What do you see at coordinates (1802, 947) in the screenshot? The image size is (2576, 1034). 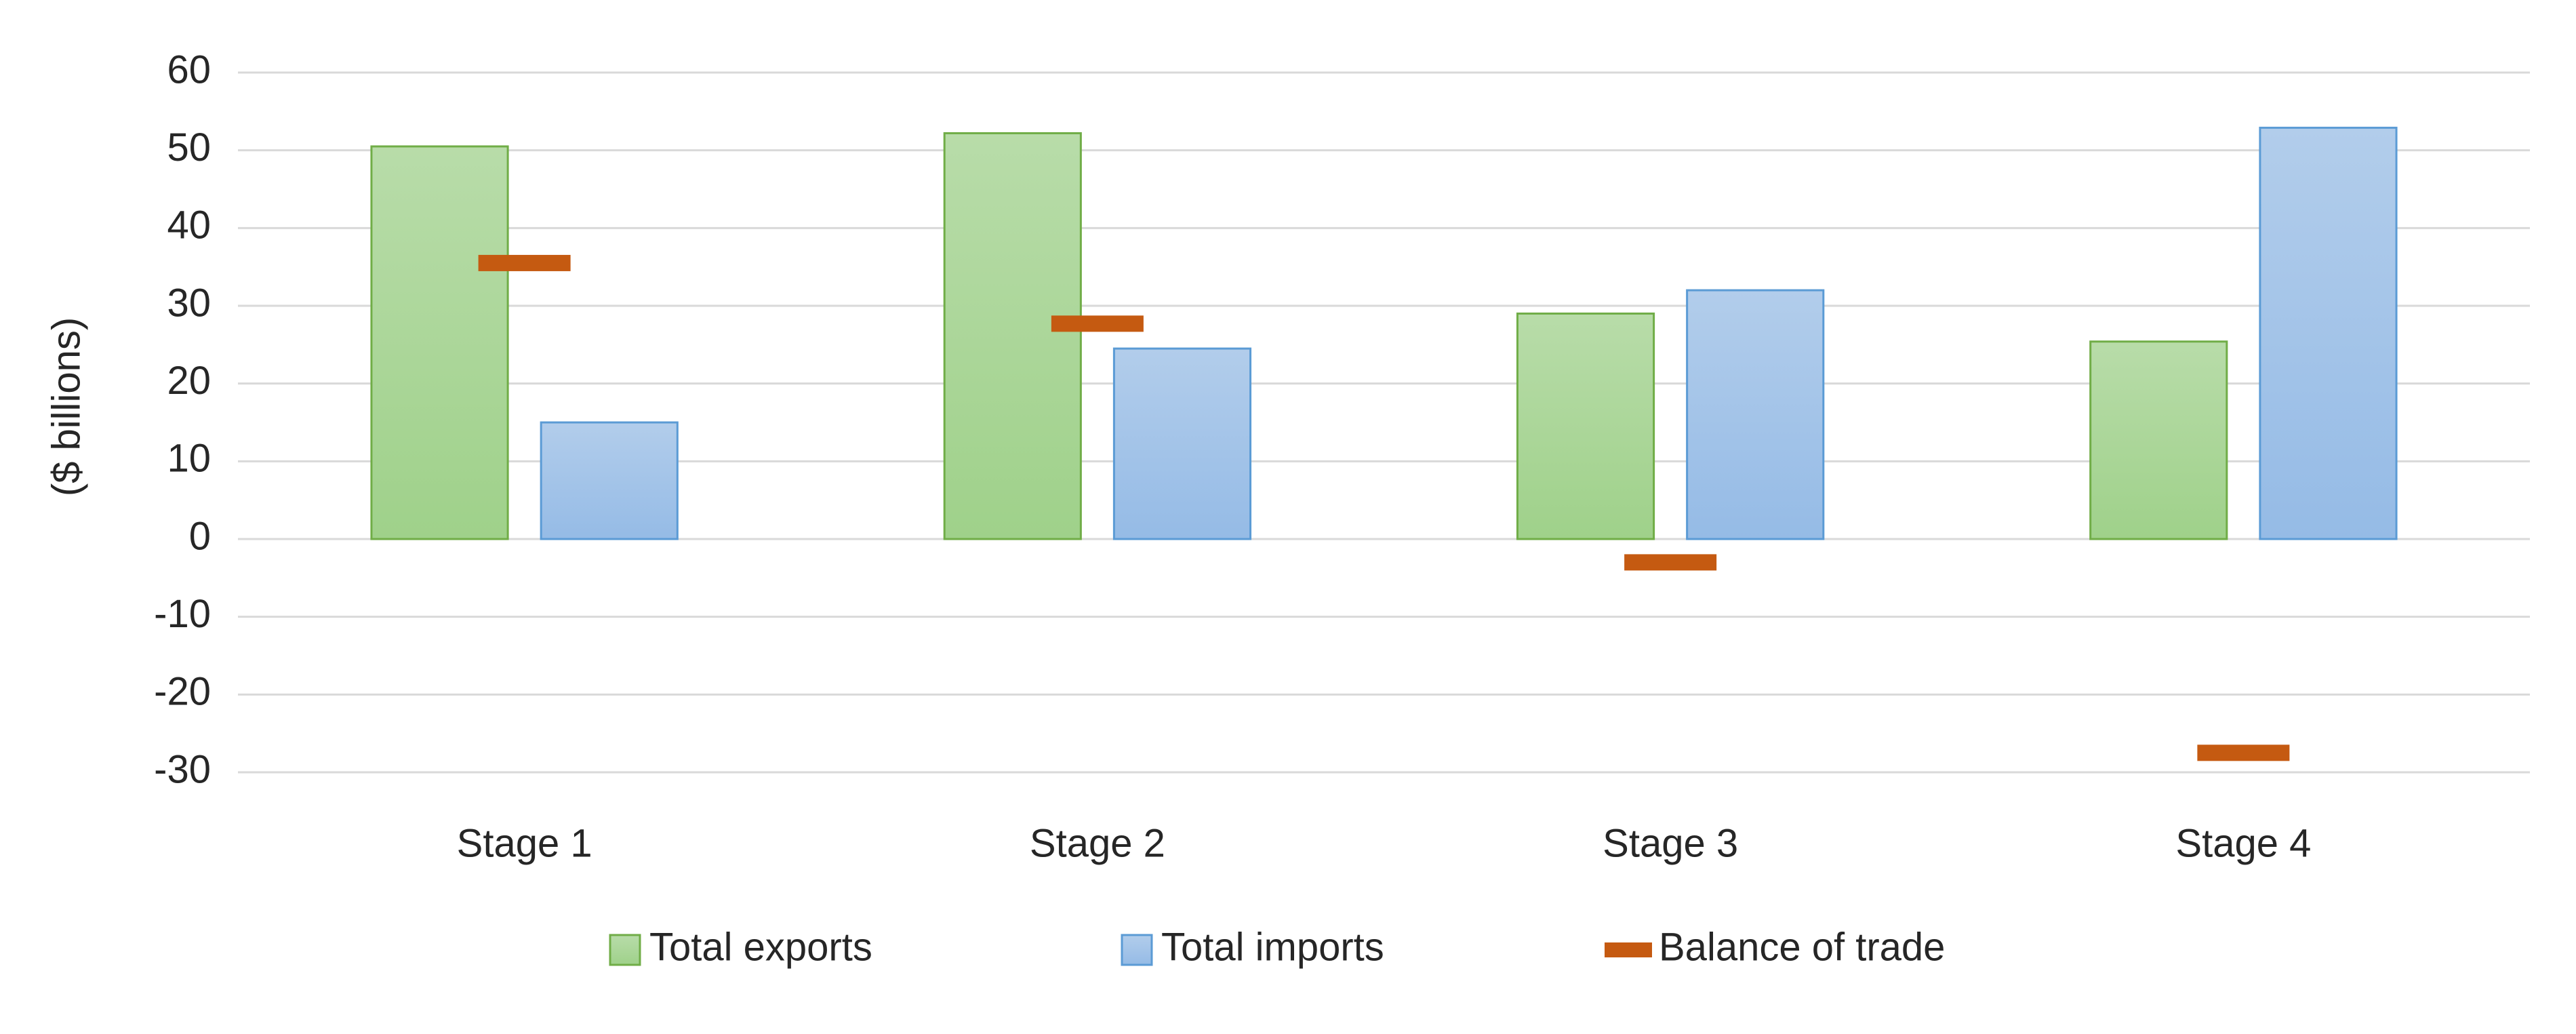 I see `legend-label: Balance of trade` at bounding box center [1802, 947].